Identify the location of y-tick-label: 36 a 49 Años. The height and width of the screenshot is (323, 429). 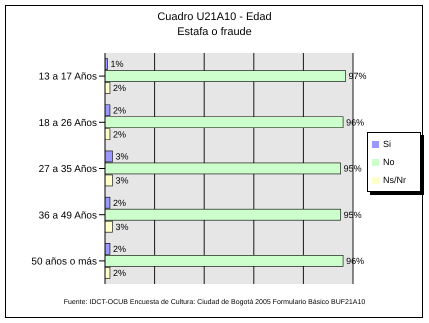
(67, 216).